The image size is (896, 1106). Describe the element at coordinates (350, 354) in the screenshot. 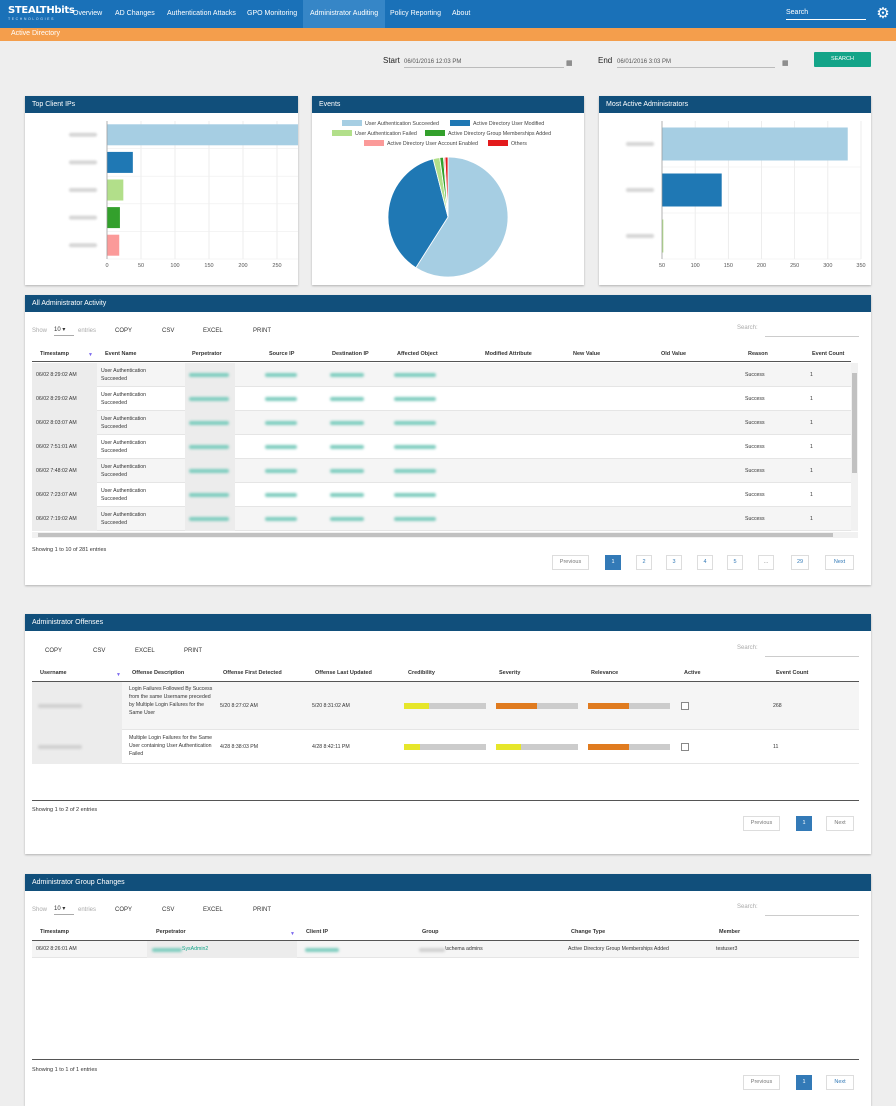

I see `column-header: Destination IP` at that location.